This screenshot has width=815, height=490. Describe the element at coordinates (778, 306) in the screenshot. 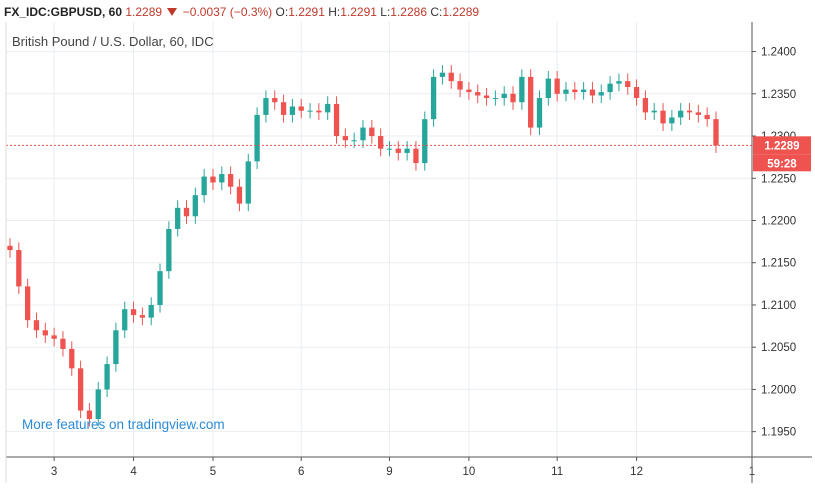

I see `y-tick-label: 1.2100` at that location.